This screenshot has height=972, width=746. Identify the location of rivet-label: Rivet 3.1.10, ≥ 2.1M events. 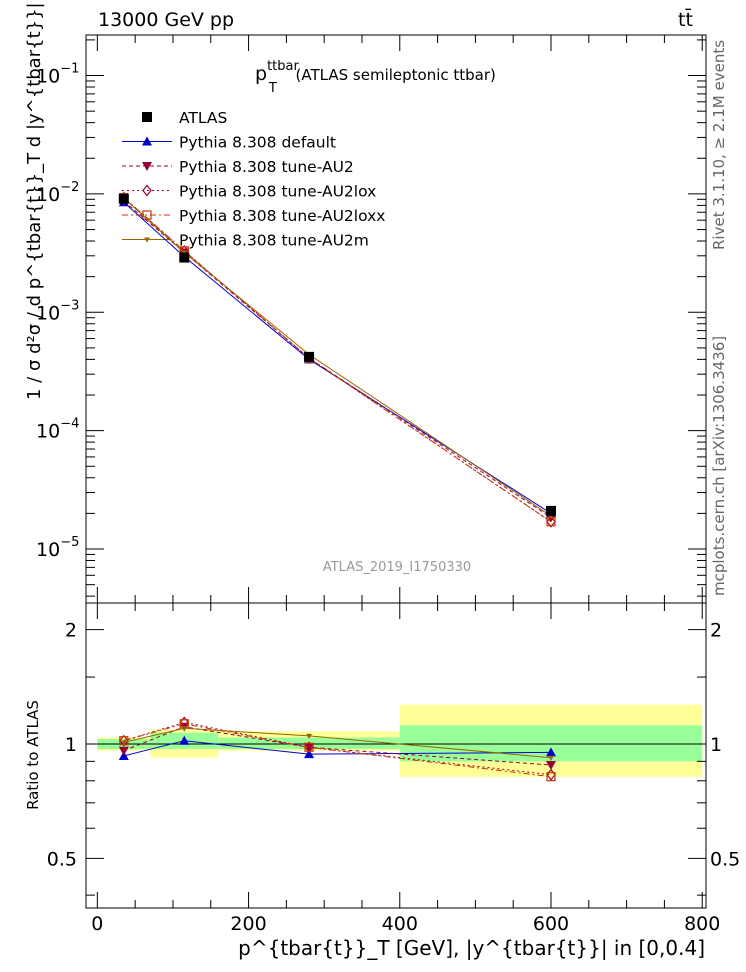
(719, 145).